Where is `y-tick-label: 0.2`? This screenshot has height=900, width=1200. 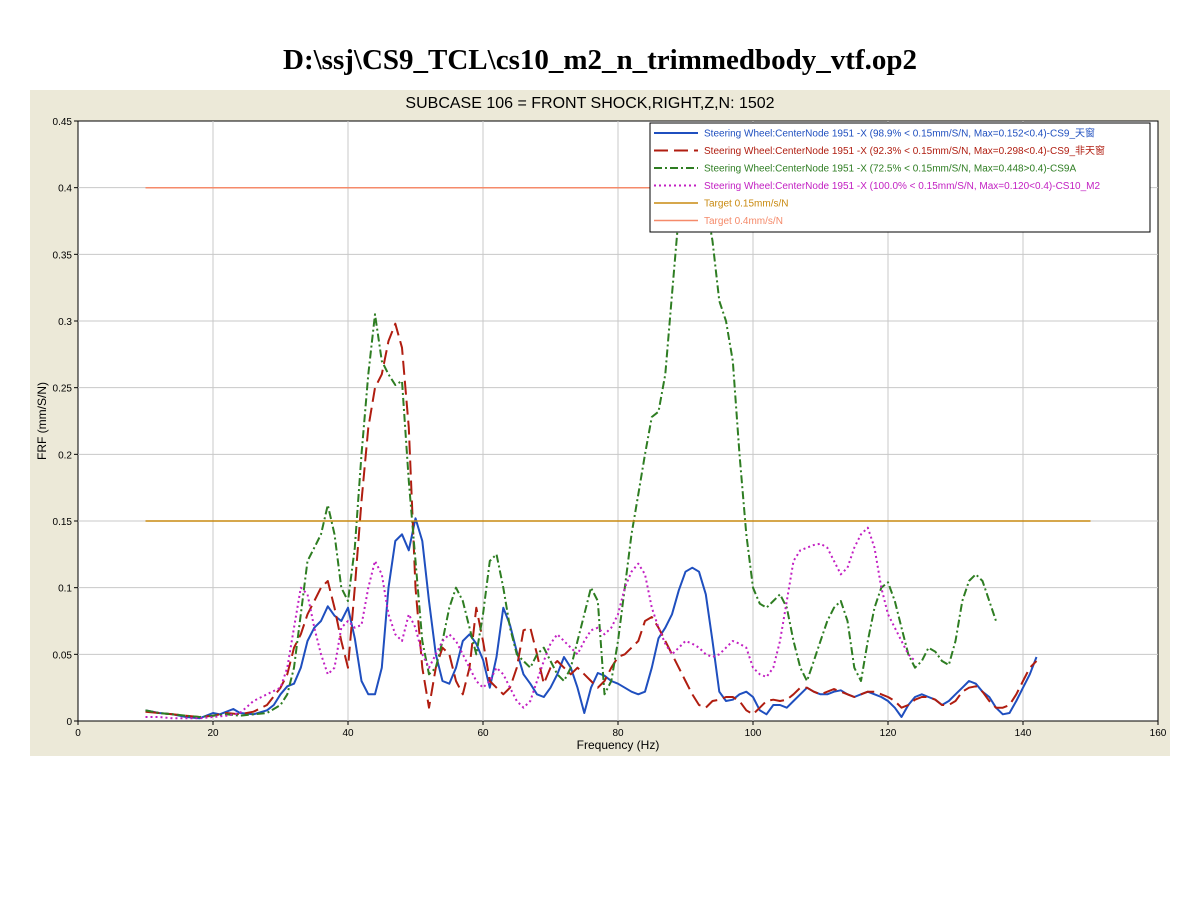 y-tick-label: 0.2 is located at coordinates (65, 455).